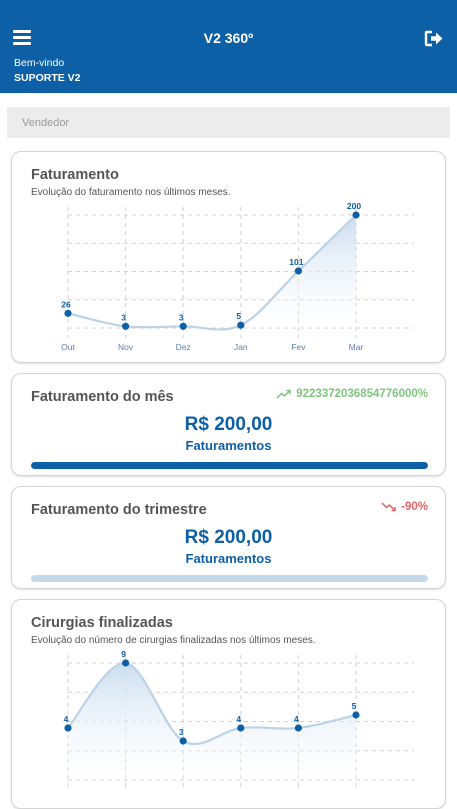 The image size is (457, 809). I want to click on data-label: 200, so click(354, 206).